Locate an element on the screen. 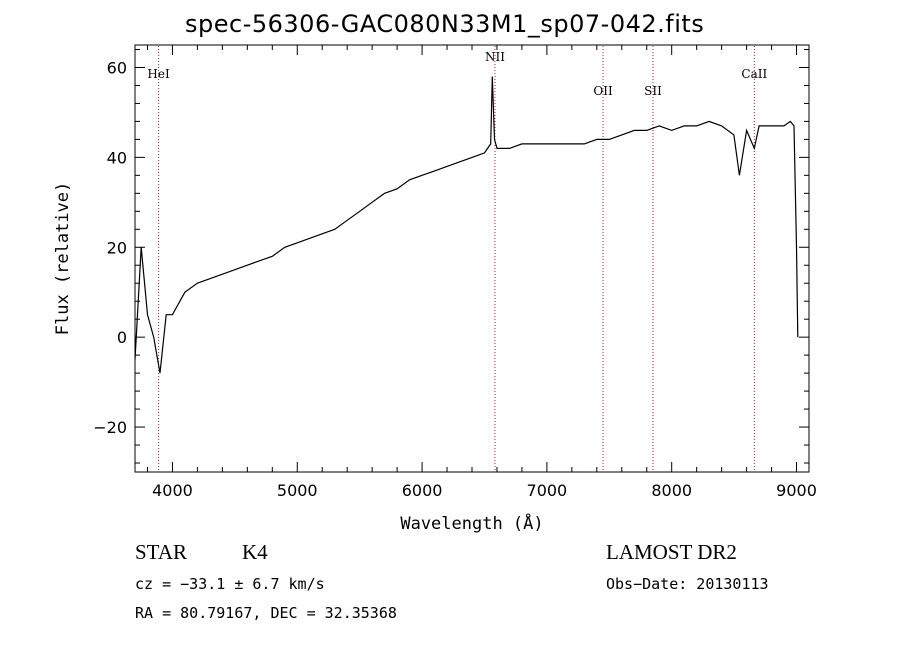 The height and width of the screenshot is (649, 900). x-tick-label: 8000 is located at coordinates (671, 490).